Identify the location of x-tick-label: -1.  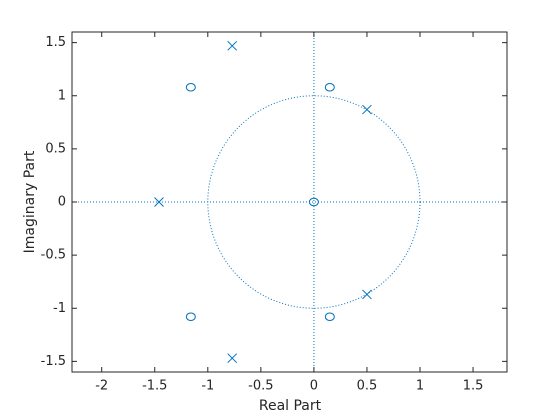
(207, 386).